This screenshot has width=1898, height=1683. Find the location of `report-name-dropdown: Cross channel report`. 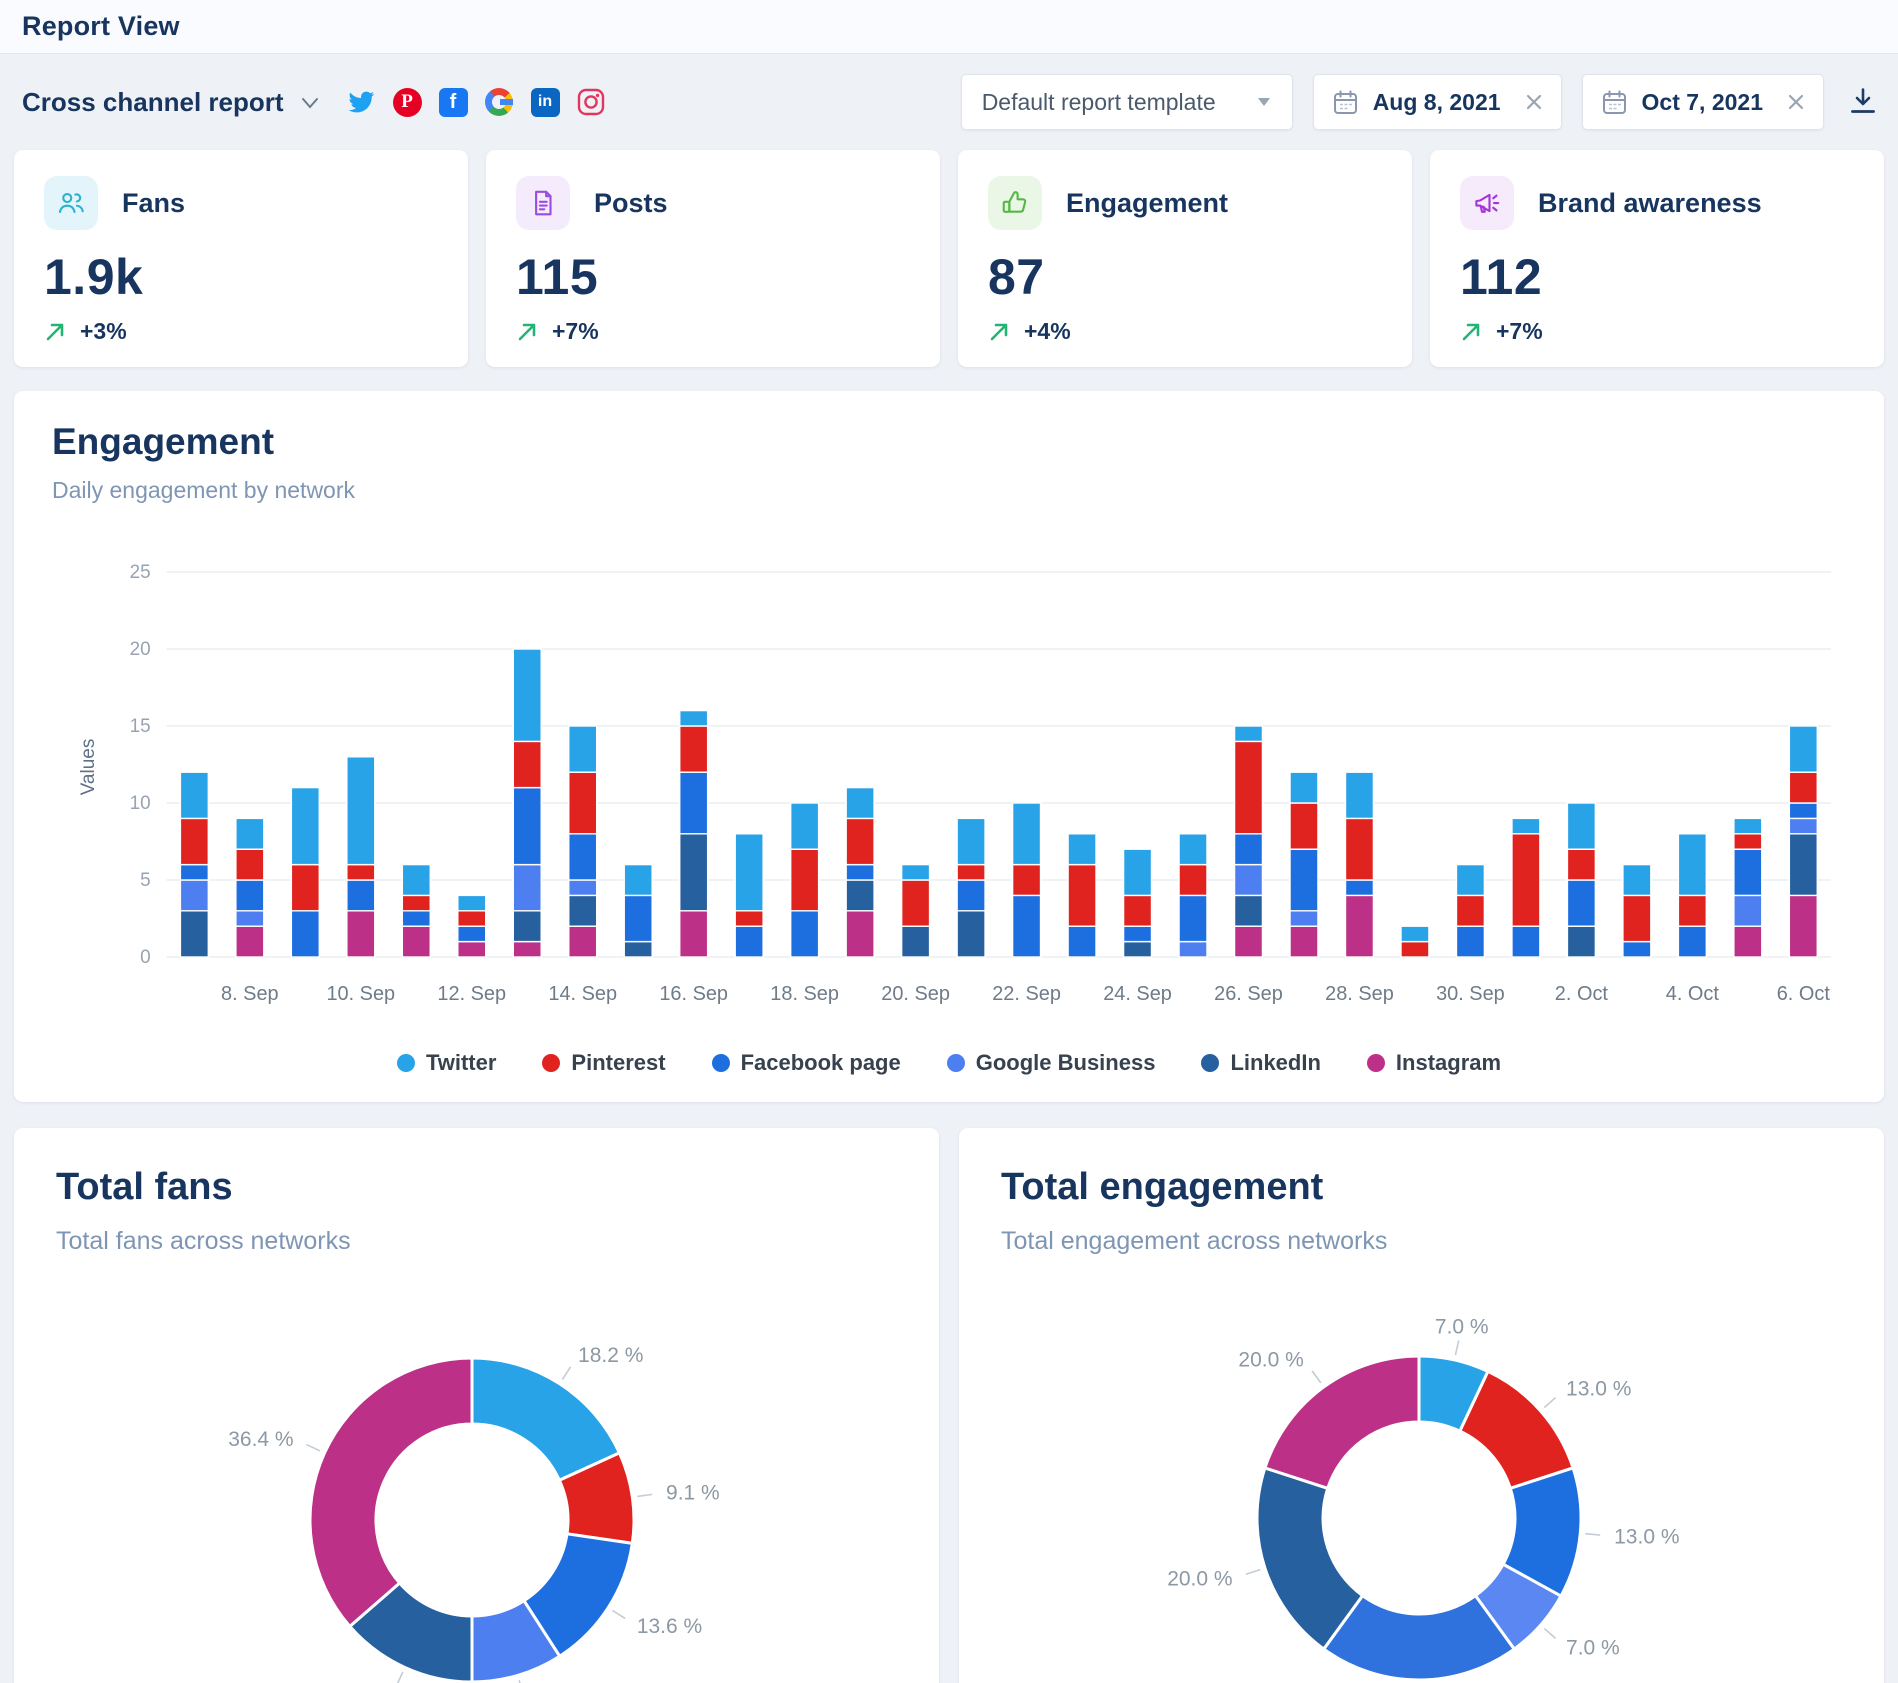

report-name-dropdown: Cross channel report is located at coordinates (171, 102).